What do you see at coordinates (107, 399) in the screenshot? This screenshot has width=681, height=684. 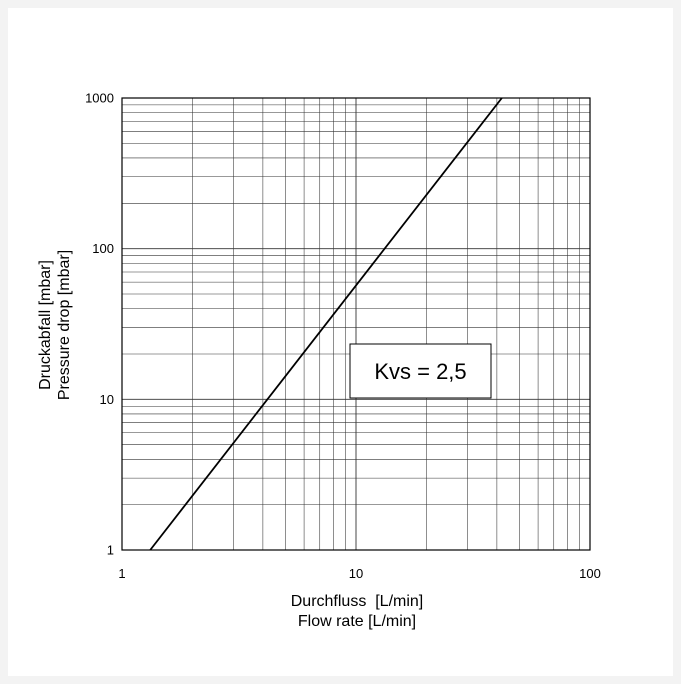 I see `y-tick-label: 10` at bounding box center [107, 399].